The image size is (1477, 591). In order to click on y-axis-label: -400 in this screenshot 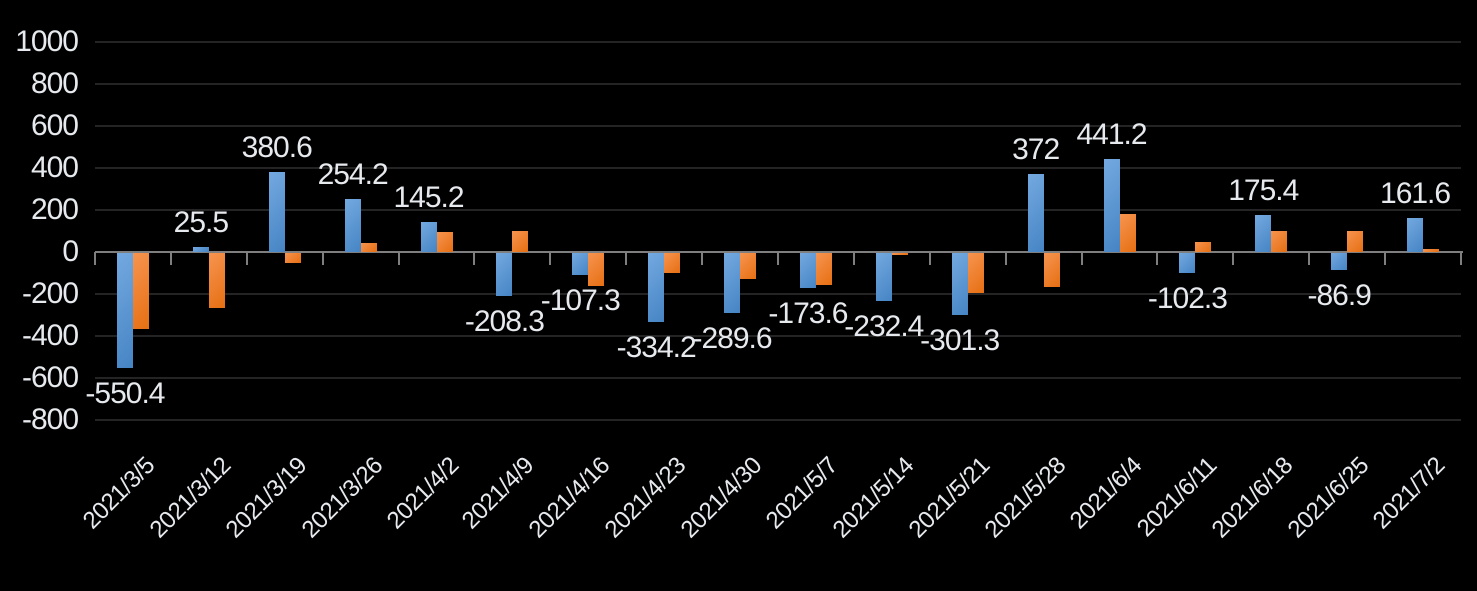, I will do `click(50, 335)`.